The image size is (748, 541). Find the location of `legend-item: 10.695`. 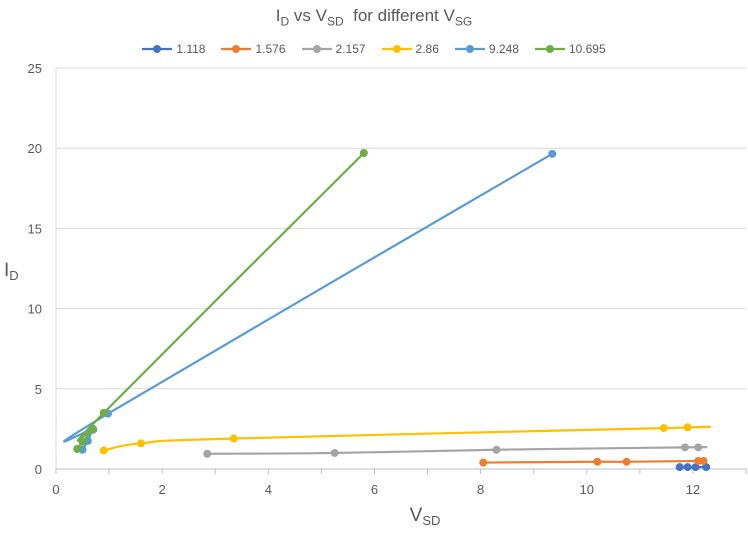

legend-item: 10.695 is located at coordinates (570, 49).